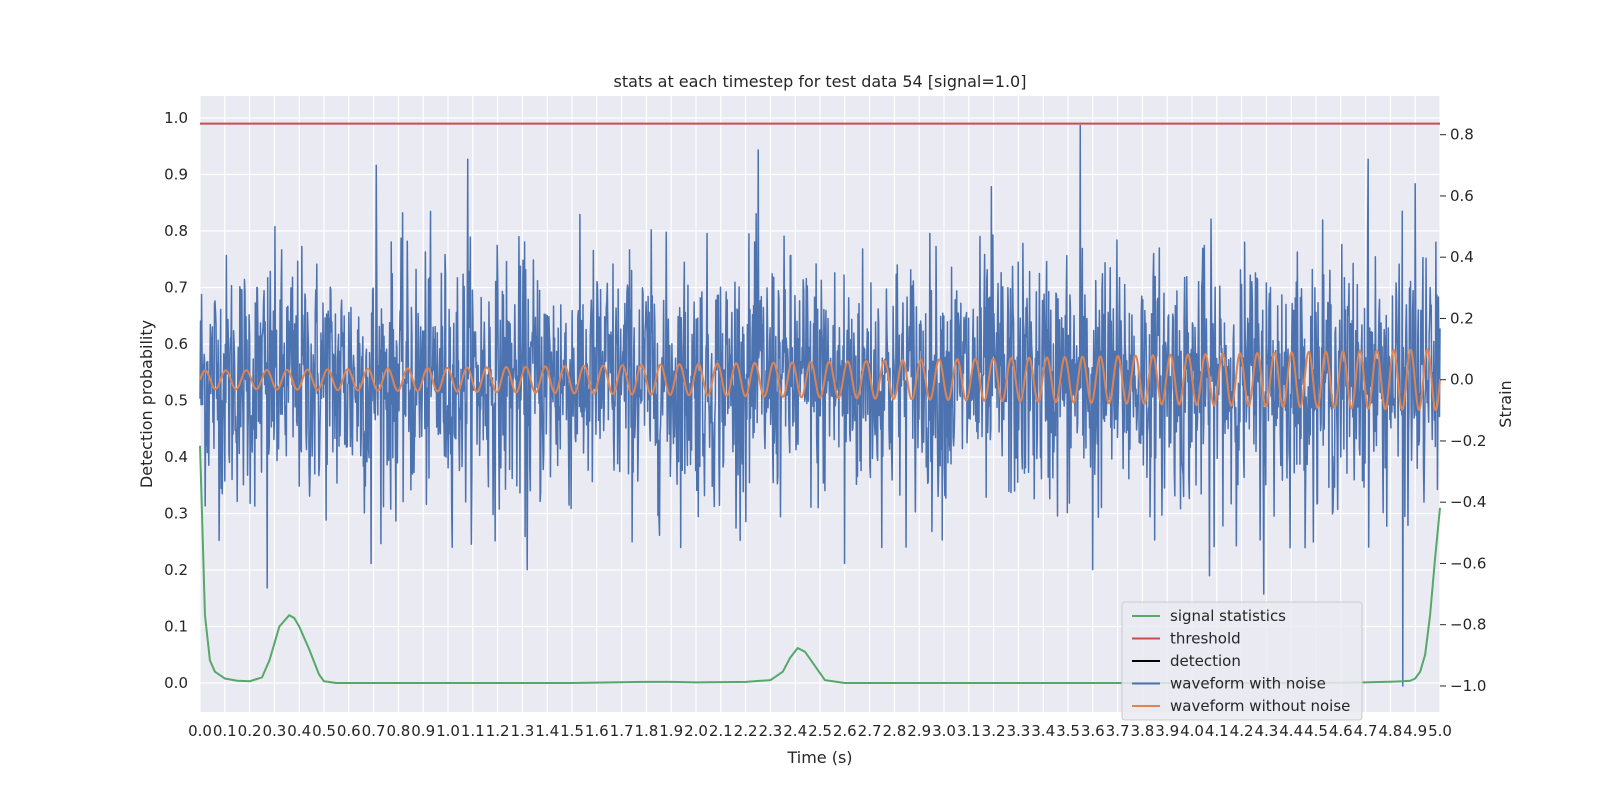 Image resolution: width=1600 pixels, height=800 pixels. I want to click on x-tick-label: 1.9, so click(671, 731).